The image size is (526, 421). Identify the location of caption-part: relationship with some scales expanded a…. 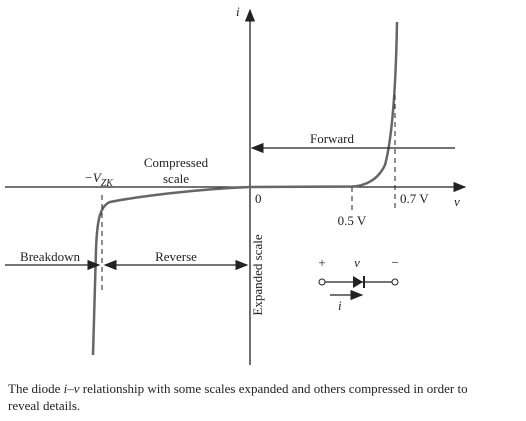
(273, 388).